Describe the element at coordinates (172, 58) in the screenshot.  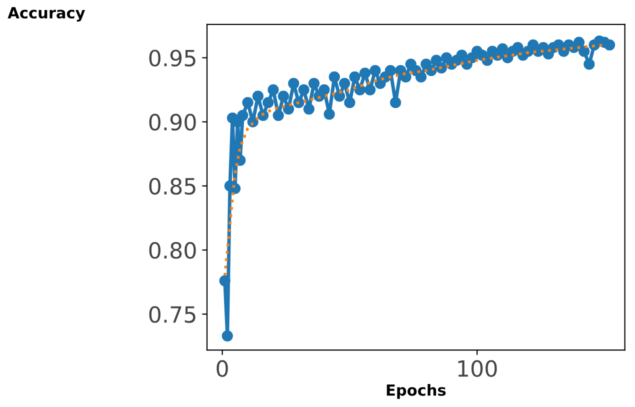
I see `y-tick-label: 0.95` at that location.